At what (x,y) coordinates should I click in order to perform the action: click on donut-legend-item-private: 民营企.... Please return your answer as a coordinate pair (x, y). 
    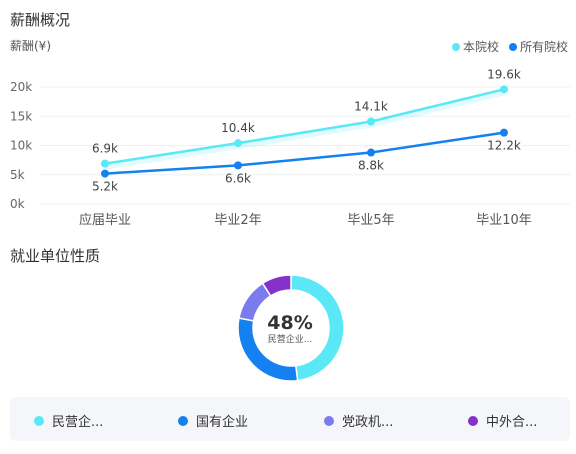
    Looking at the image, I should click on (68, 420).